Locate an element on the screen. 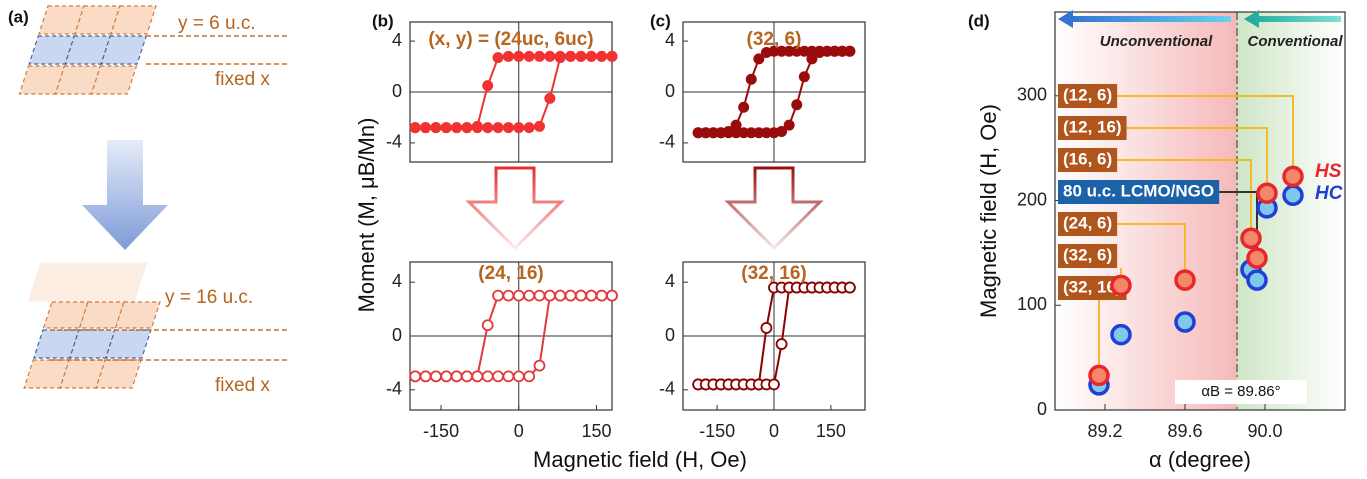  x-tick-label: 0 is located at coordinates (774, 431).